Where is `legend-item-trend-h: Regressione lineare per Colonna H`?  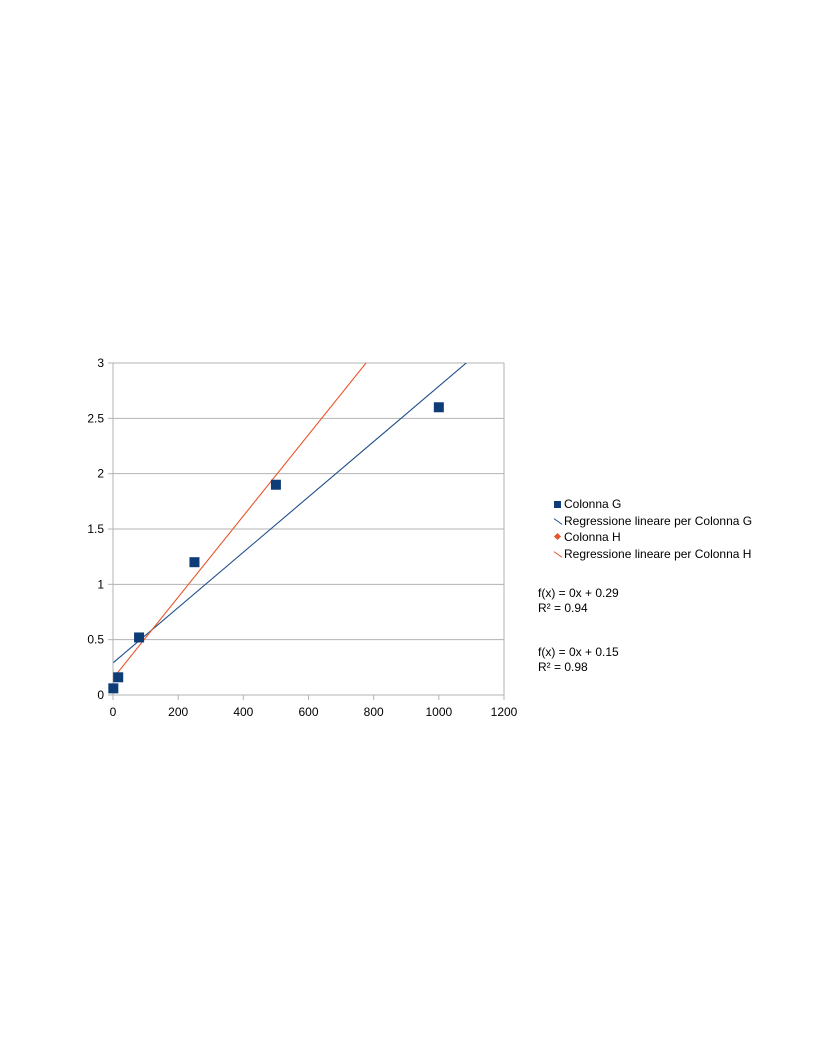
legend-item-trend-h: Regressione lineare per Colonna H is located at coordinates (652, 554).